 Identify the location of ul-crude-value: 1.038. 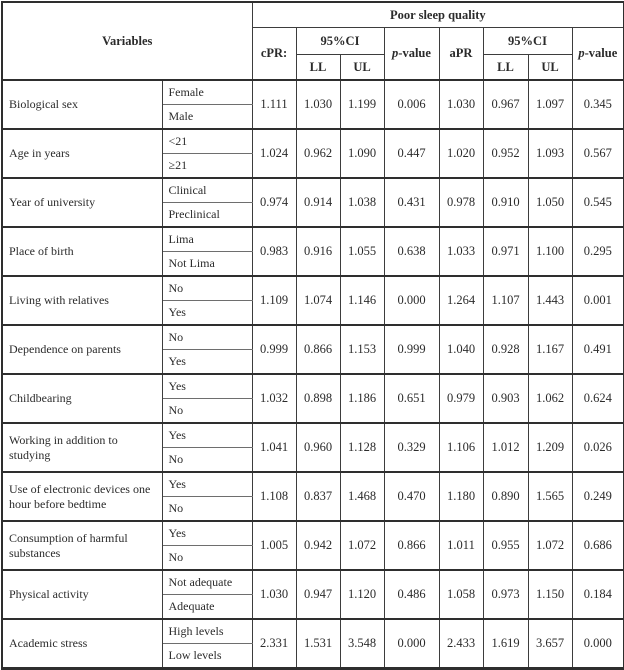
(362, 202).